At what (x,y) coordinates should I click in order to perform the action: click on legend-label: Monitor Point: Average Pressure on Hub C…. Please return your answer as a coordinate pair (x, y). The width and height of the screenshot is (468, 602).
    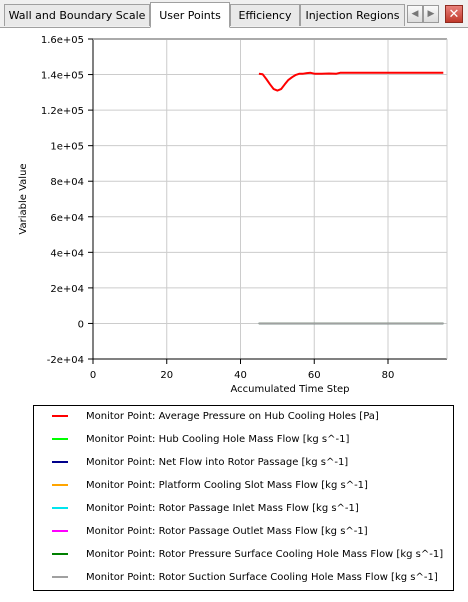
    Looking at the image, I should click on (232, 416).